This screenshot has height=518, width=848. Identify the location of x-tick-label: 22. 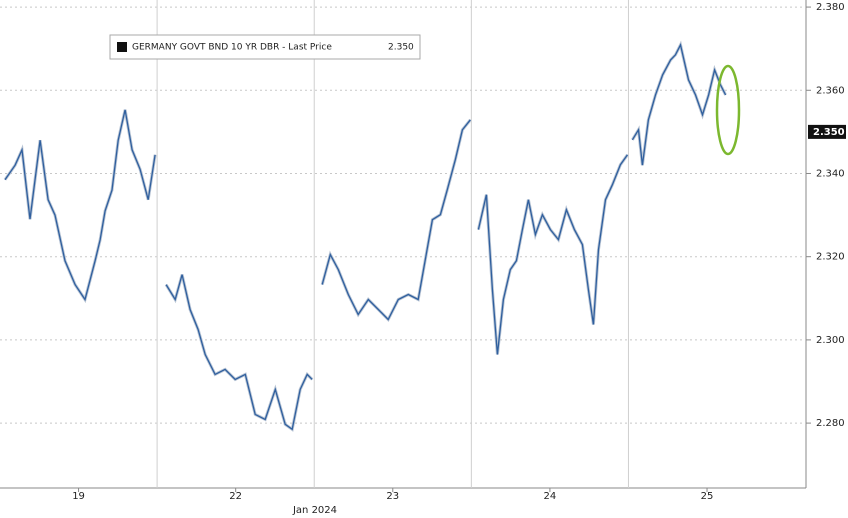
(235, 496).